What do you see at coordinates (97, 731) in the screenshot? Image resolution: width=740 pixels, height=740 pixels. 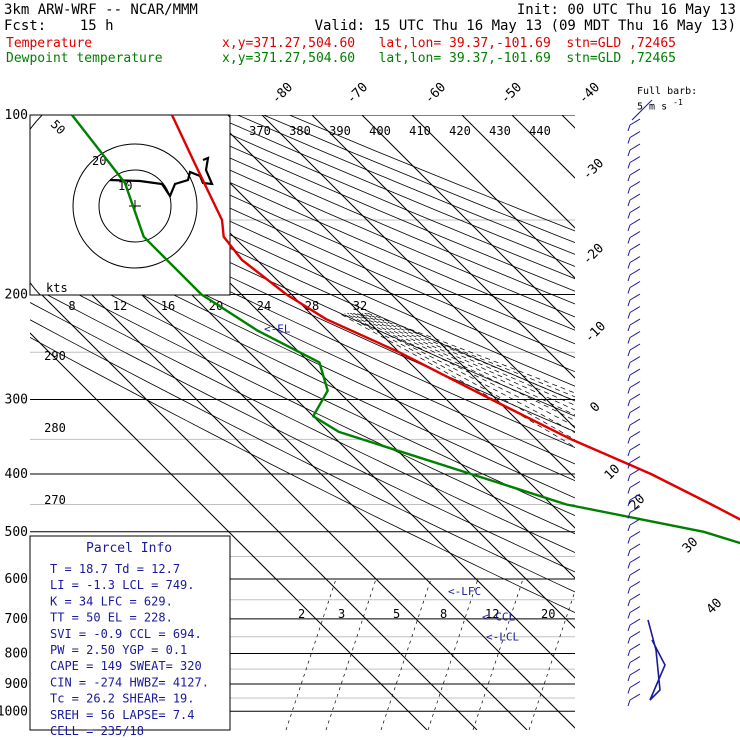 I see `parcel-info-row: CELL = 235/18` at bounding box center [97, 731].